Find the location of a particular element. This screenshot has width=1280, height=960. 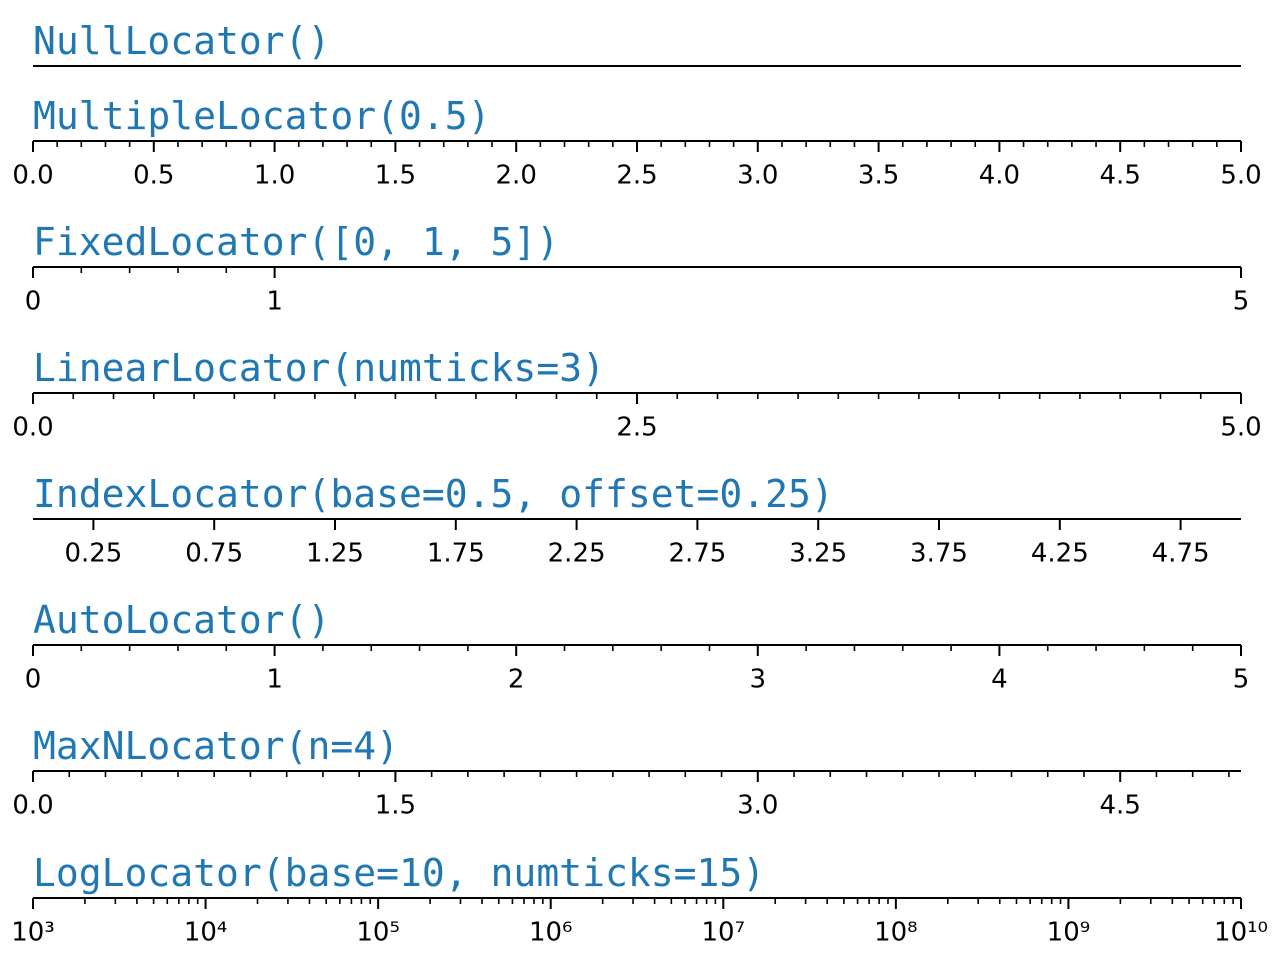

tick-label: 2 is located at coordinates (516, 680).